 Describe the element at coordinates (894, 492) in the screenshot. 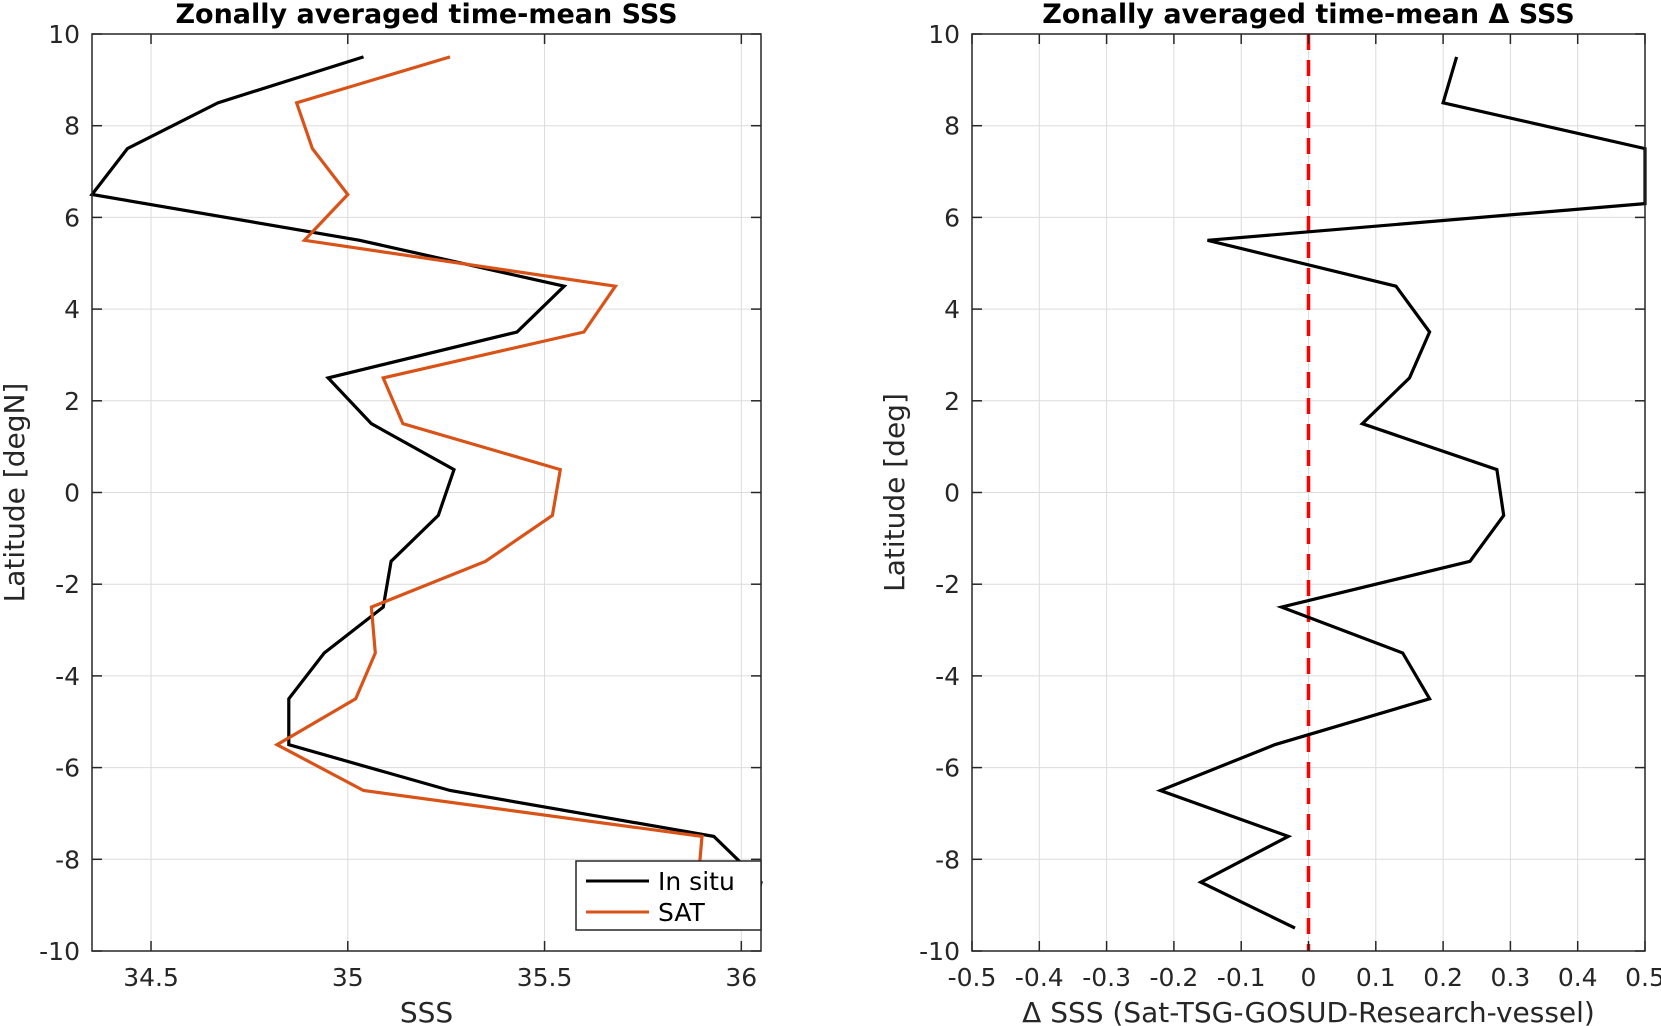

I see `y-axis-label: Latitude [deg]` at that location.